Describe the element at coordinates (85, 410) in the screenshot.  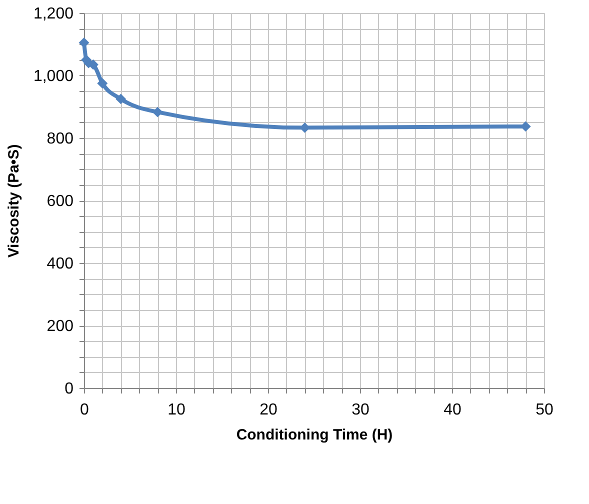
I see `x-tick-label: 0` at that location.